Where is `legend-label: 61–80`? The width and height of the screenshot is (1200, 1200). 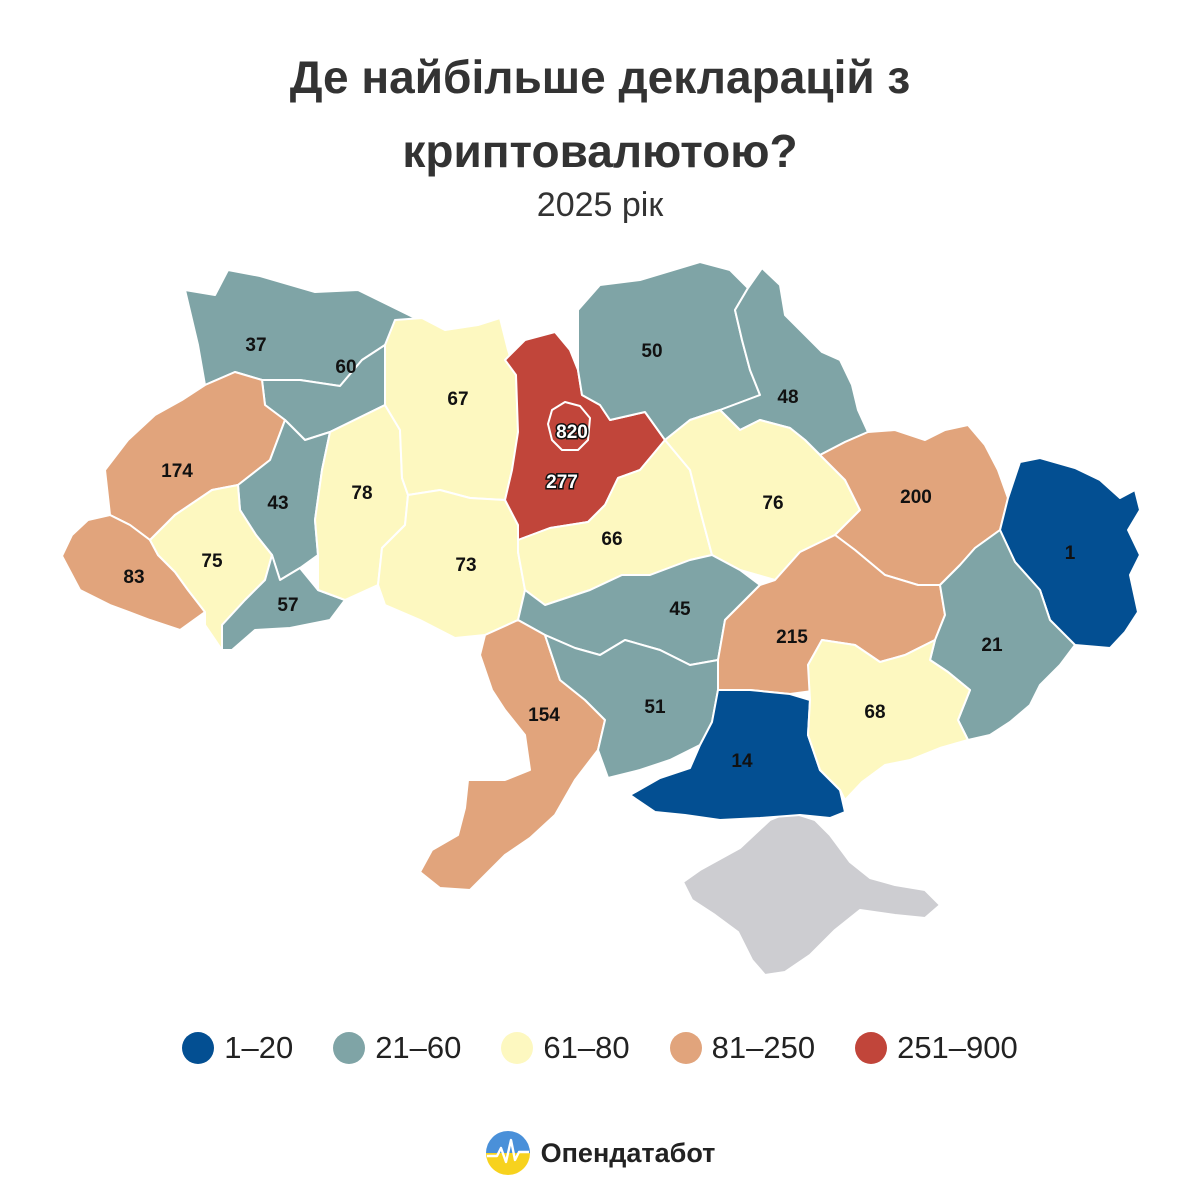 legend-label: 61–80 is located at coordinates (586, 1047).